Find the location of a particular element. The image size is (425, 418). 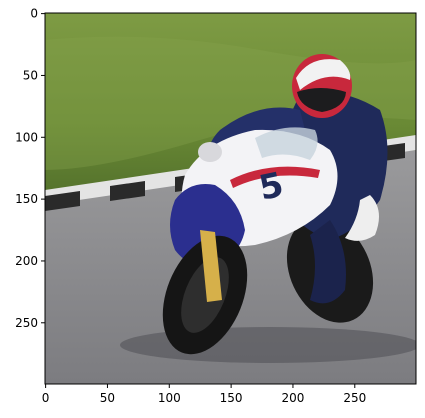

bike-shadow is located at coordinates (268, 345).